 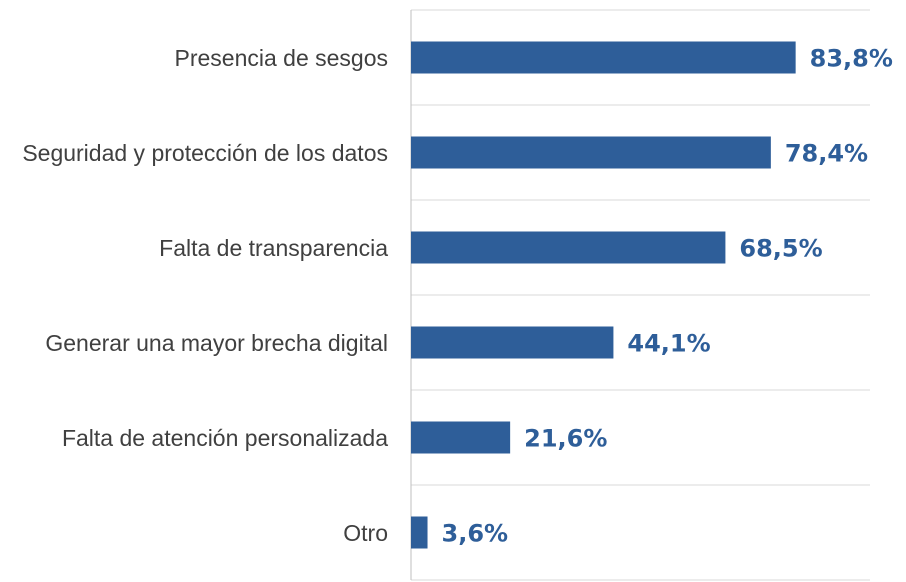 What do you see at coordinates (826, 154) in the screenshot?
I see `value-label: 78,4%` at bounding box center [826, 154].